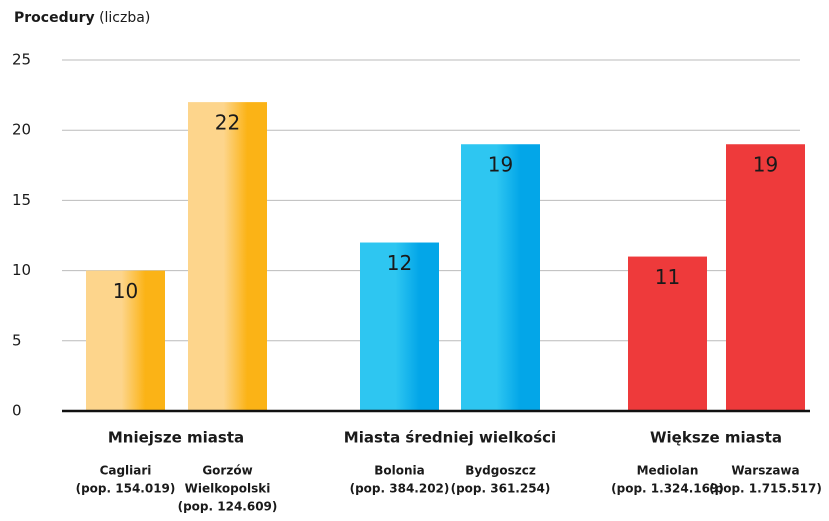 This screenshot has height=521, width=829. What do you see at coordinates (176, 438) in the screenshot?
I see `group-label: Mniejsze miasta` at bounding box center [176, 438].